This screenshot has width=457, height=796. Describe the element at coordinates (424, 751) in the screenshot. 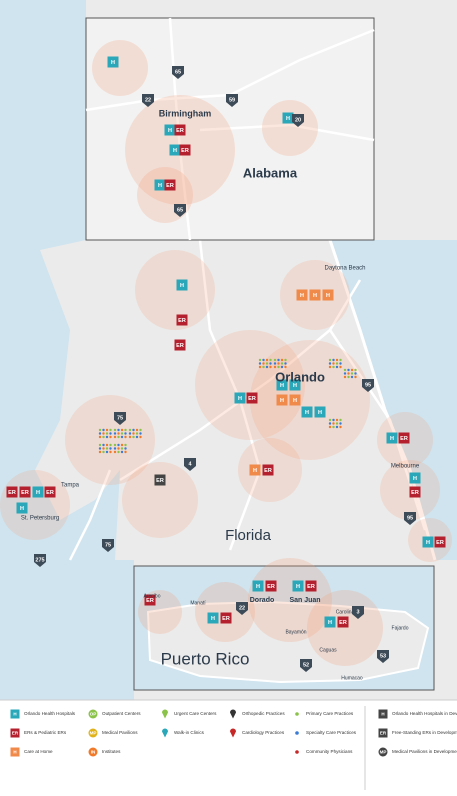

I see `legend-label: Medical Pavilions in Development` at that location.